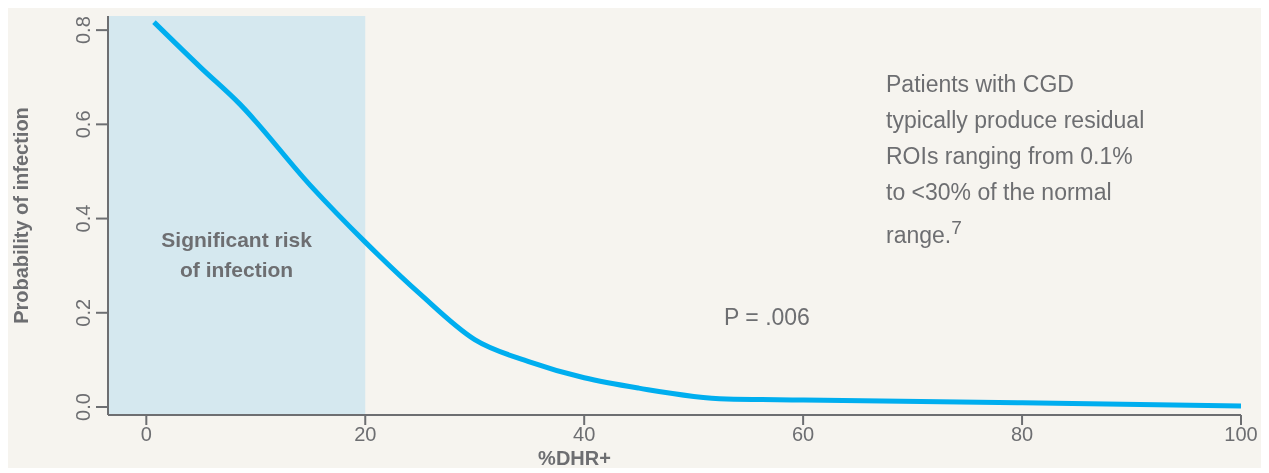 The image size is (1269, 473). What do you see at coordinates (767, 317) in the screenshot?
I see `annotation: P = .006` at bounding box center [767, 317].